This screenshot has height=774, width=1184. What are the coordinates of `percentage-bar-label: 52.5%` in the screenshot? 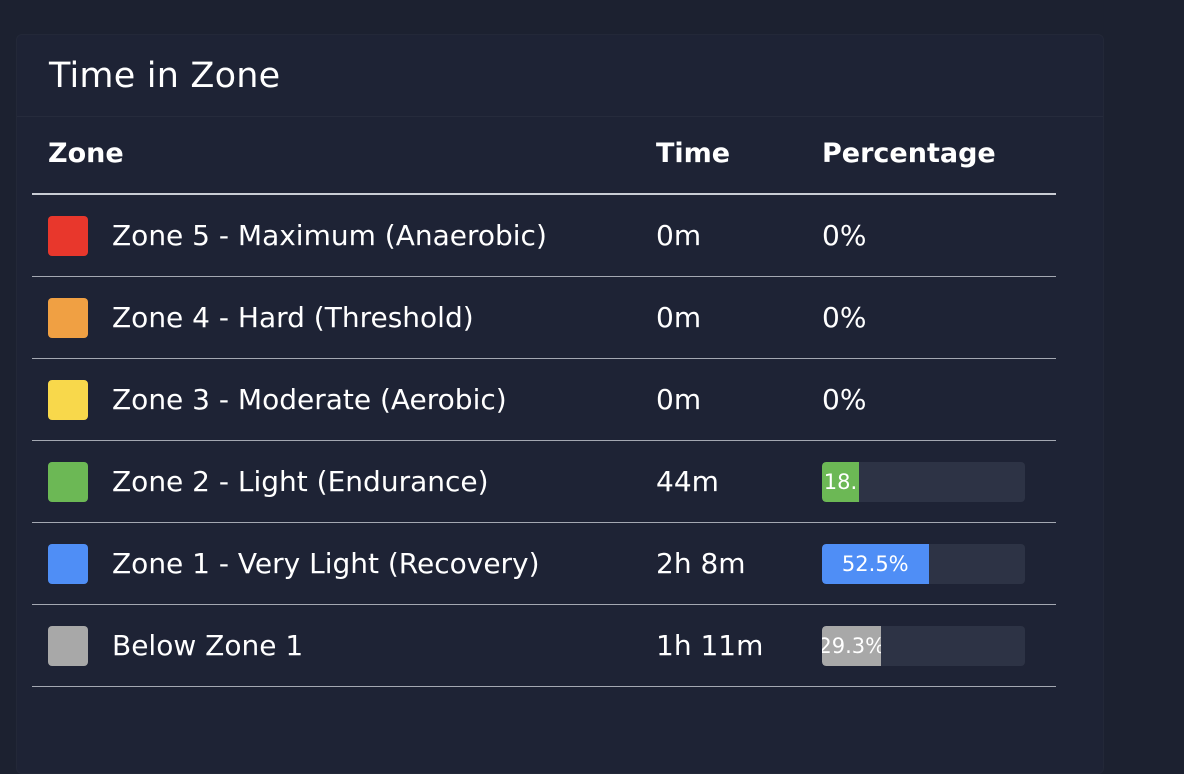 It's located at (875, 563).